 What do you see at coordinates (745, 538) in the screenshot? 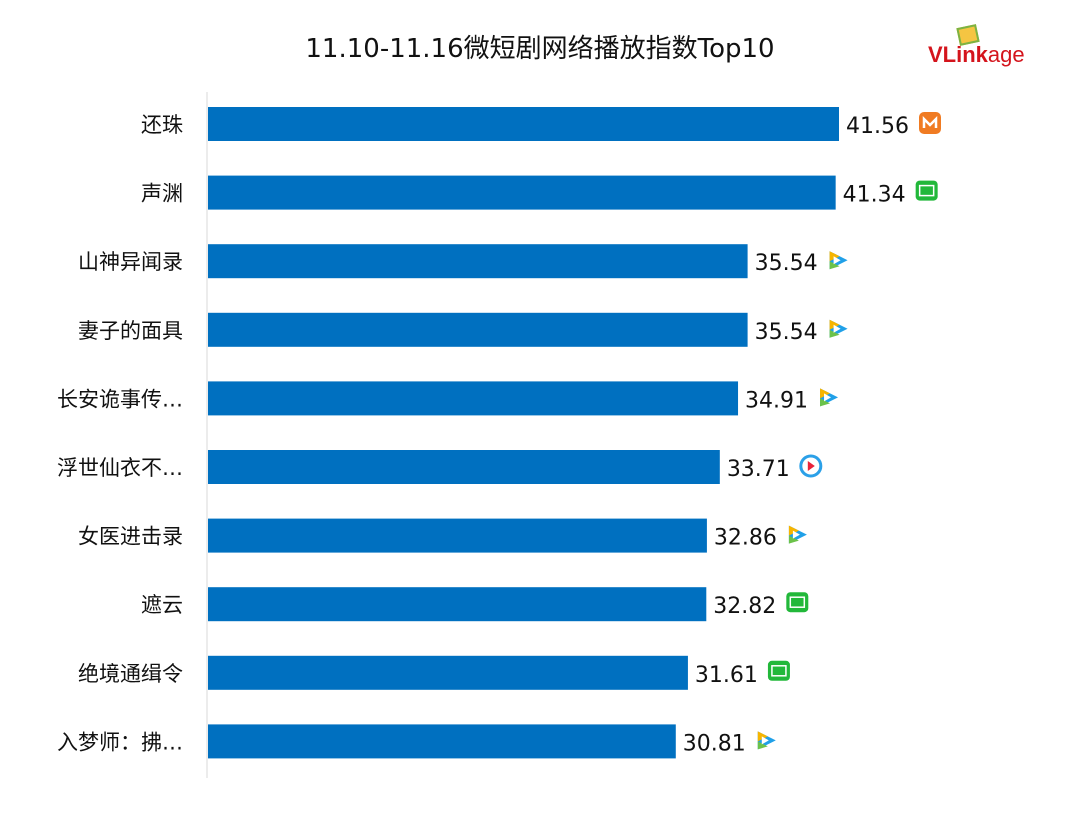
I see `data-label: 32.86` at bounding box center [745, 538].